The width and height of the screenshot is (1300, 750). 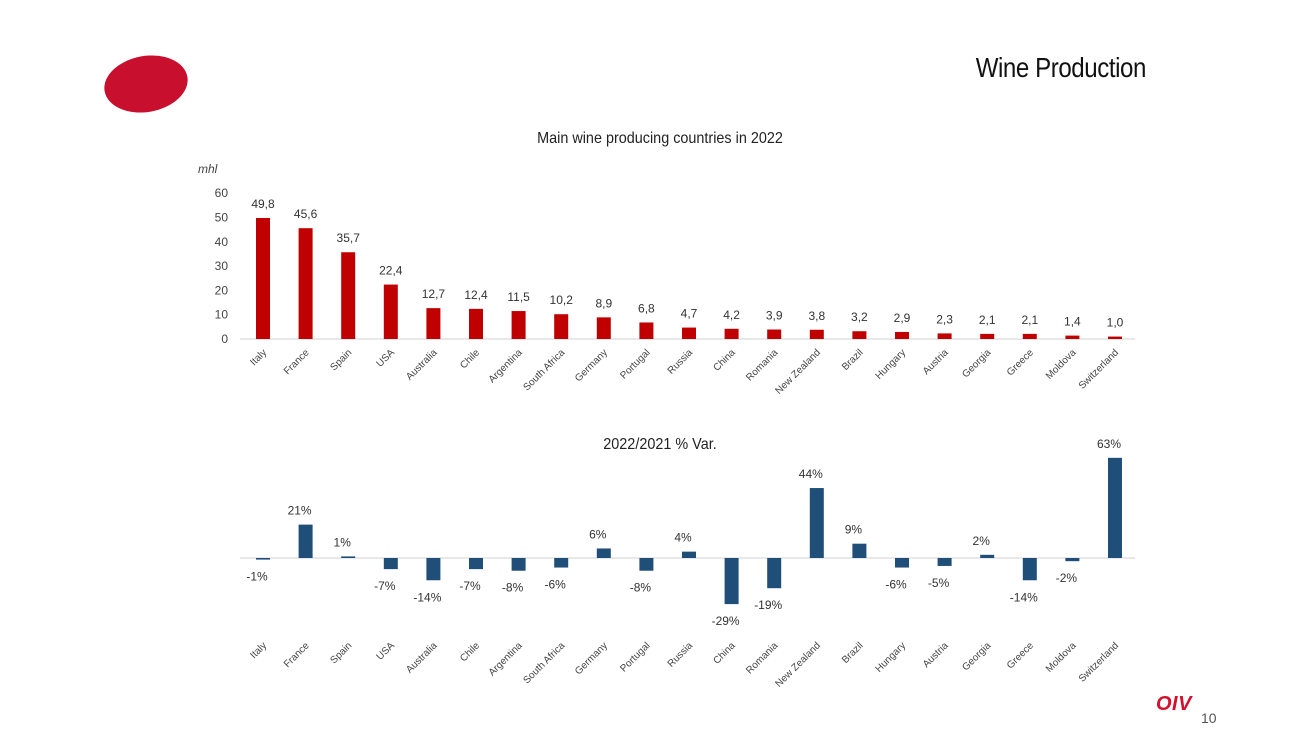 I want to click on production-x-tick-label: Switzerland, so click(x=1099, y=369).